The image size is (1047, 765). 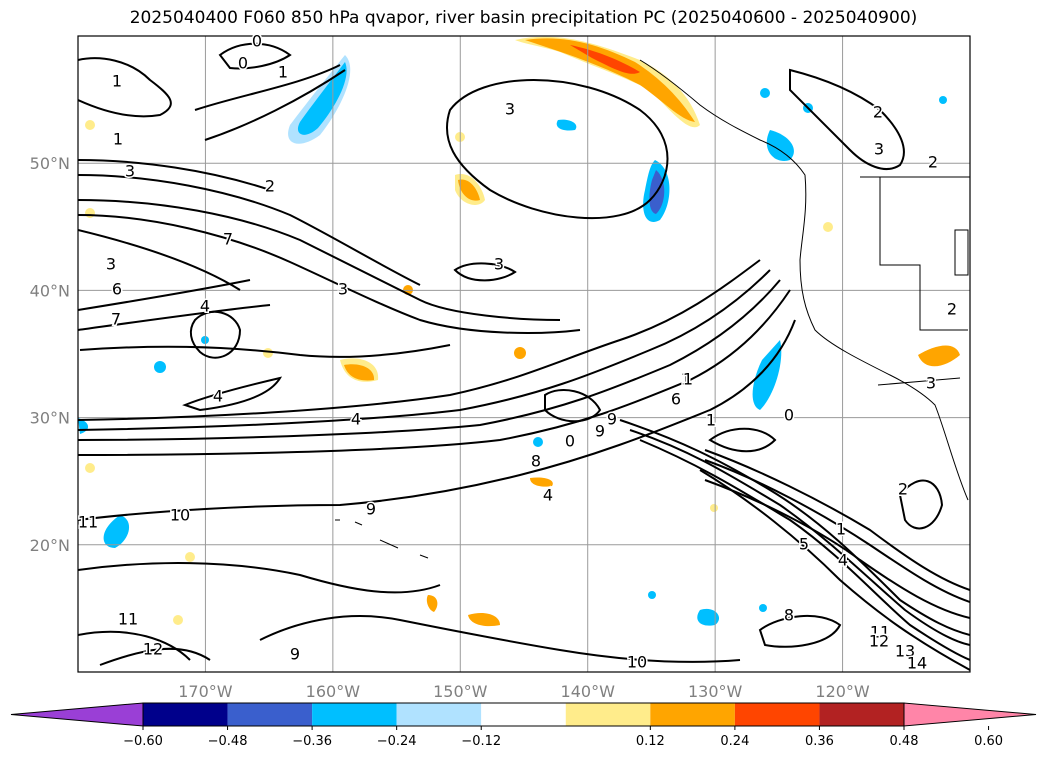 What do you see at coordinates (143, 741) in the screenshot?
I see `colorbar-tick-label: −0.60` at bounding box center [143, 741].